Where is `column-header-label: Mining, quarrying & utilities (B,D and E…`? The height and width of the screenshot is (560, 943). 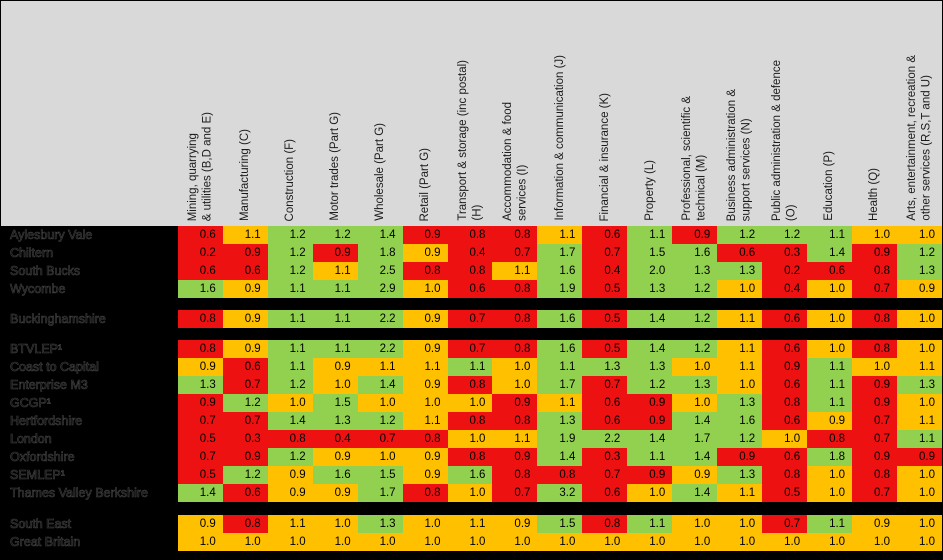 column-header-label: Mining, quarrying & utilities (B,D and E… is located at coordinates (200, 166).